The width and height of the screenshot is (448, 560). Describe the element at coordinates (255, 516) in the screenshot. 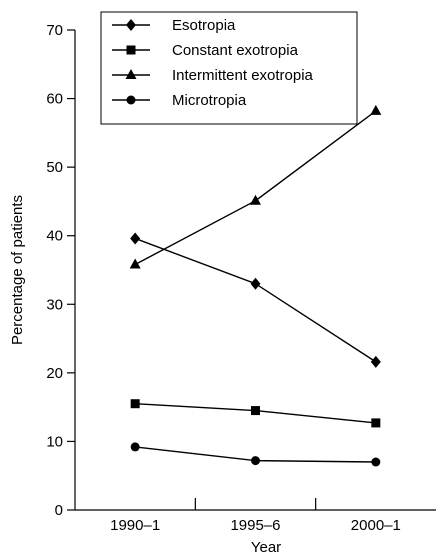

I see `x-ticks: 1990–1 1995–6 2000–1` at that location.